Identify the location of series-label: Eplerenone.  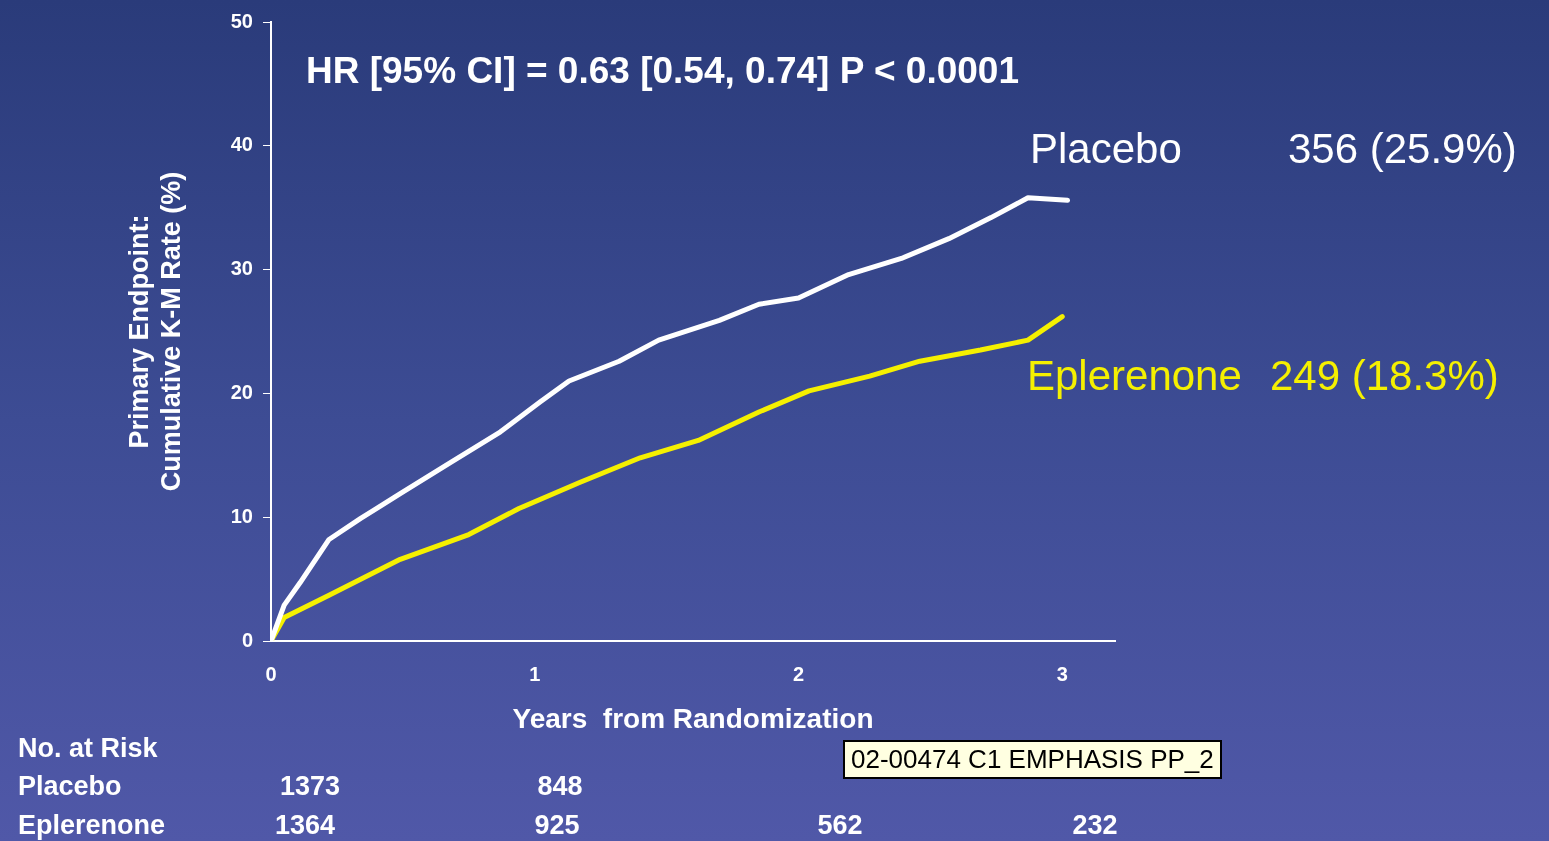
(1134, 376).